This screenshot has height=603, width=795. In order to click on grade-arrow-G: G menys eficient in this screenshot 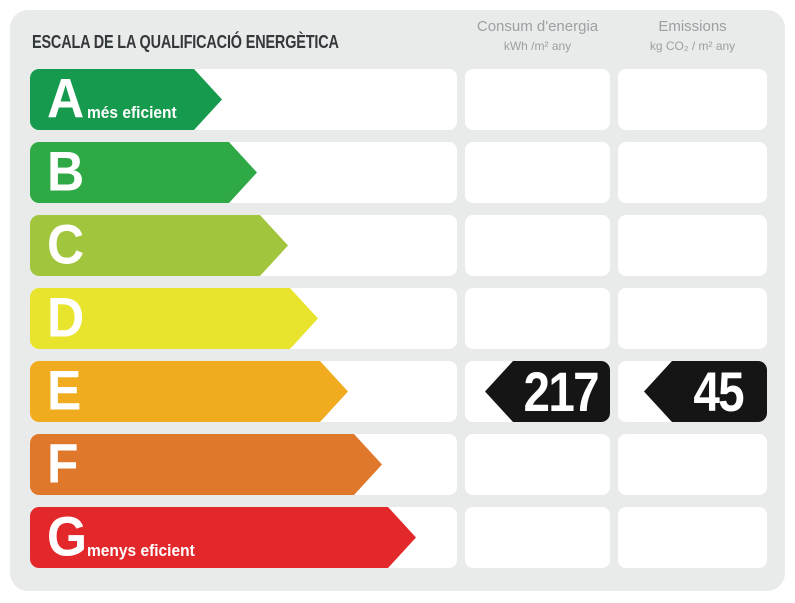, I will do `click(223, 537)`.